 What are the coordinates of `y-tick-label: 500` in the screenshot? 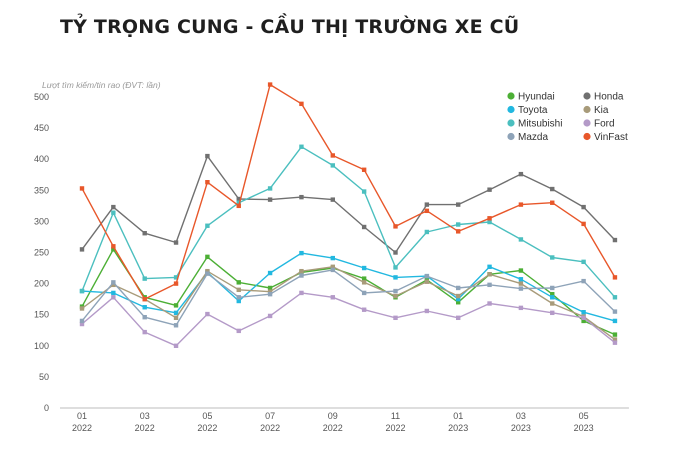 It's located at (41, 97).